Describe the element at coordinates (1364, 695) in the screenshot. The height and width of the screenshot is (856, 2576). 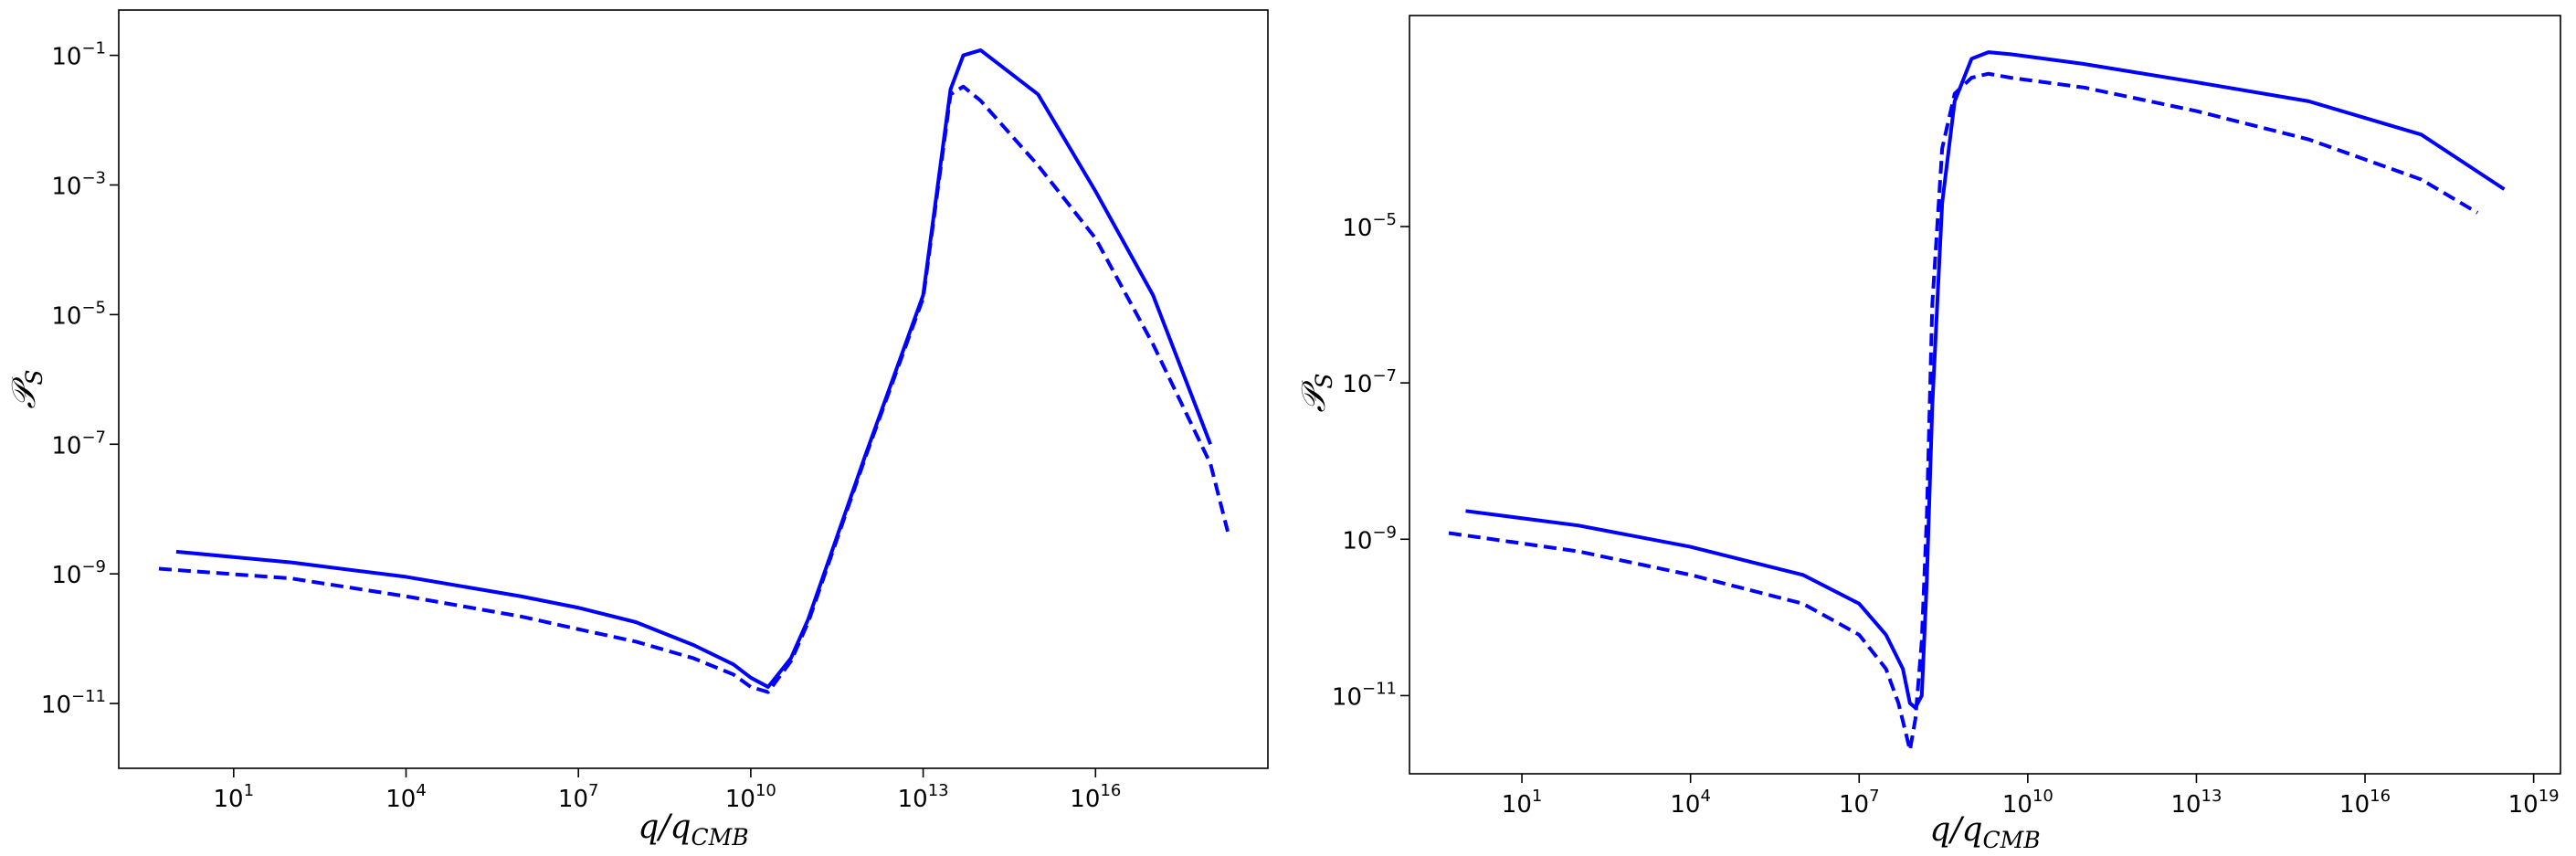
I see `right-y-tick-label: 10⁻¹¹` at that location.